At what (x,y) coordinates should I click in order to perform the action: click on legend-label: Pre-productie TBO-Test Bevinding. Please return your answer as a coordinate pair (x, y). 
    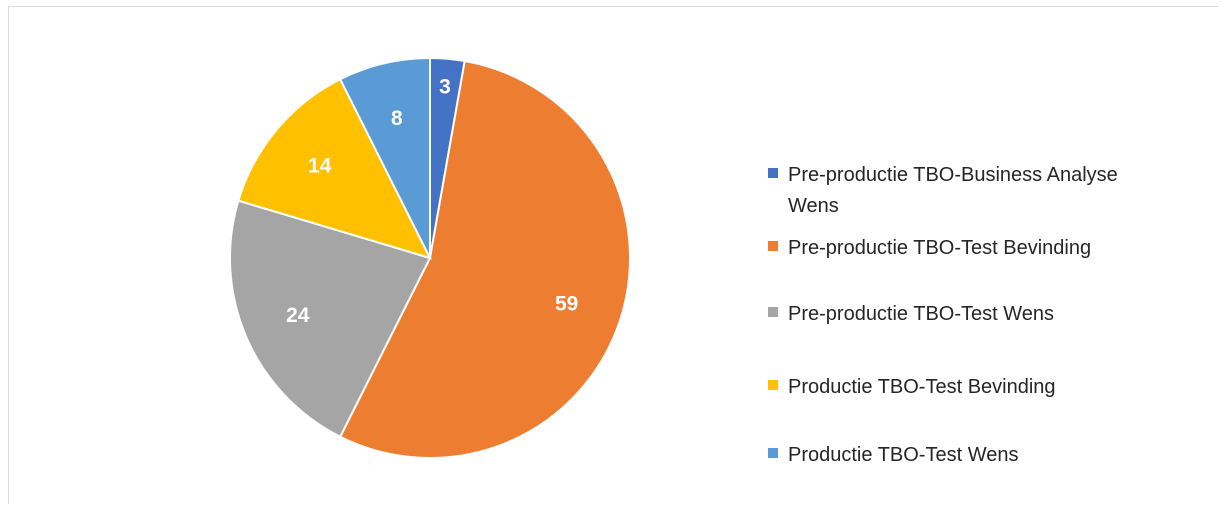
    Looking at the image, I should click on (940, 248).